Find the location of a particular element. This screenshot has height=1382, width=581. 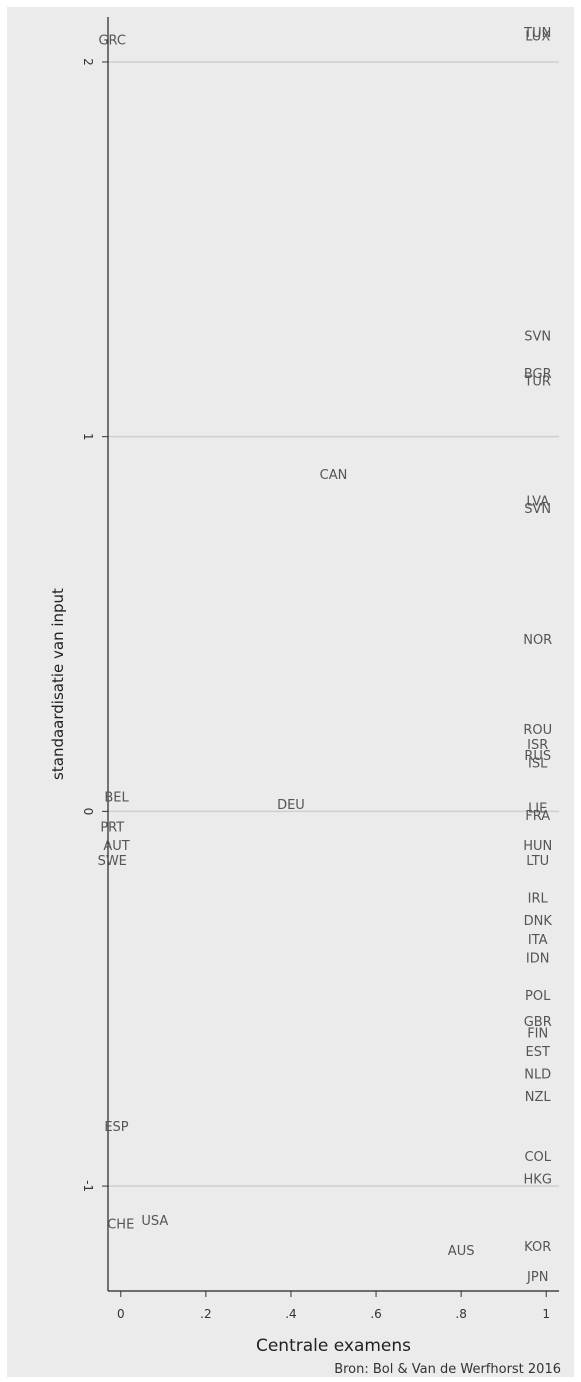

point-label-col-34: COL is located at coordinates (537, 1157).